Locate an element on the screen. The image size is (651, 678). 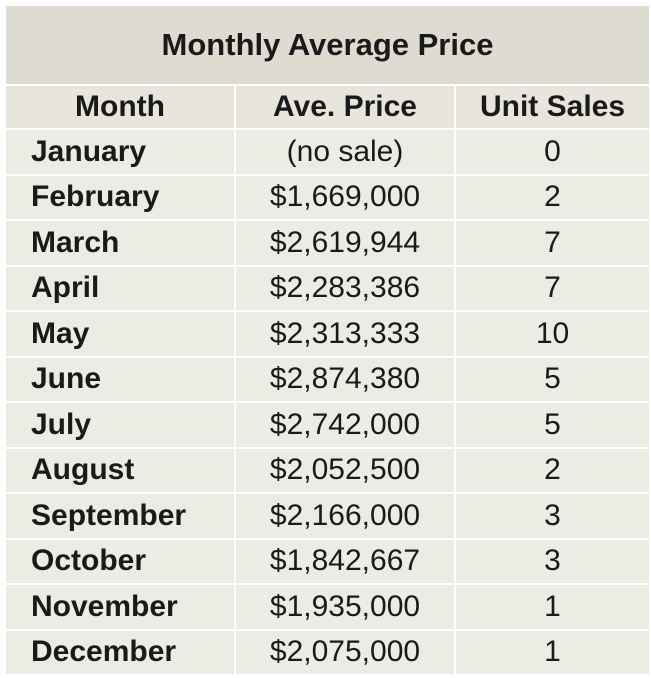
month-cell: August is located at coordinates (120, 470).